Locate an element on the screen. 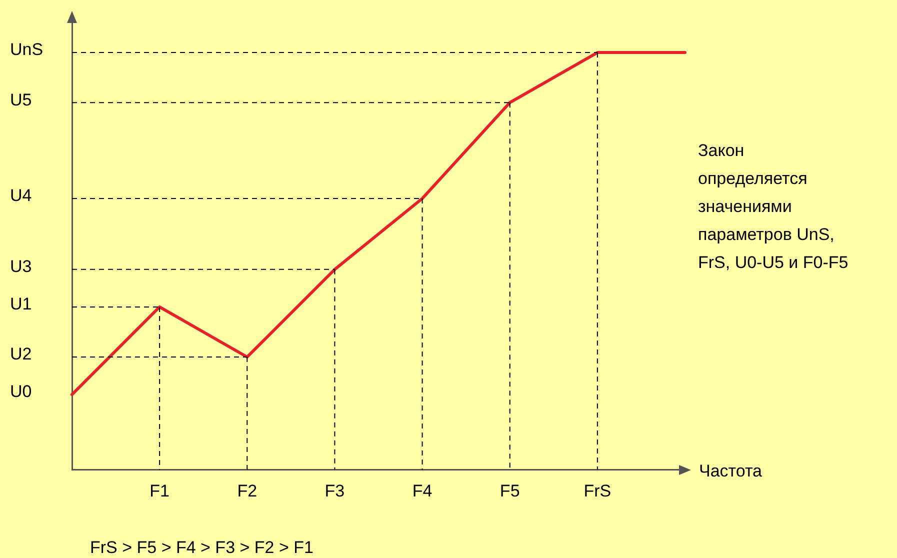  x-tick-label: F5 is located at coordinates (510, 490).